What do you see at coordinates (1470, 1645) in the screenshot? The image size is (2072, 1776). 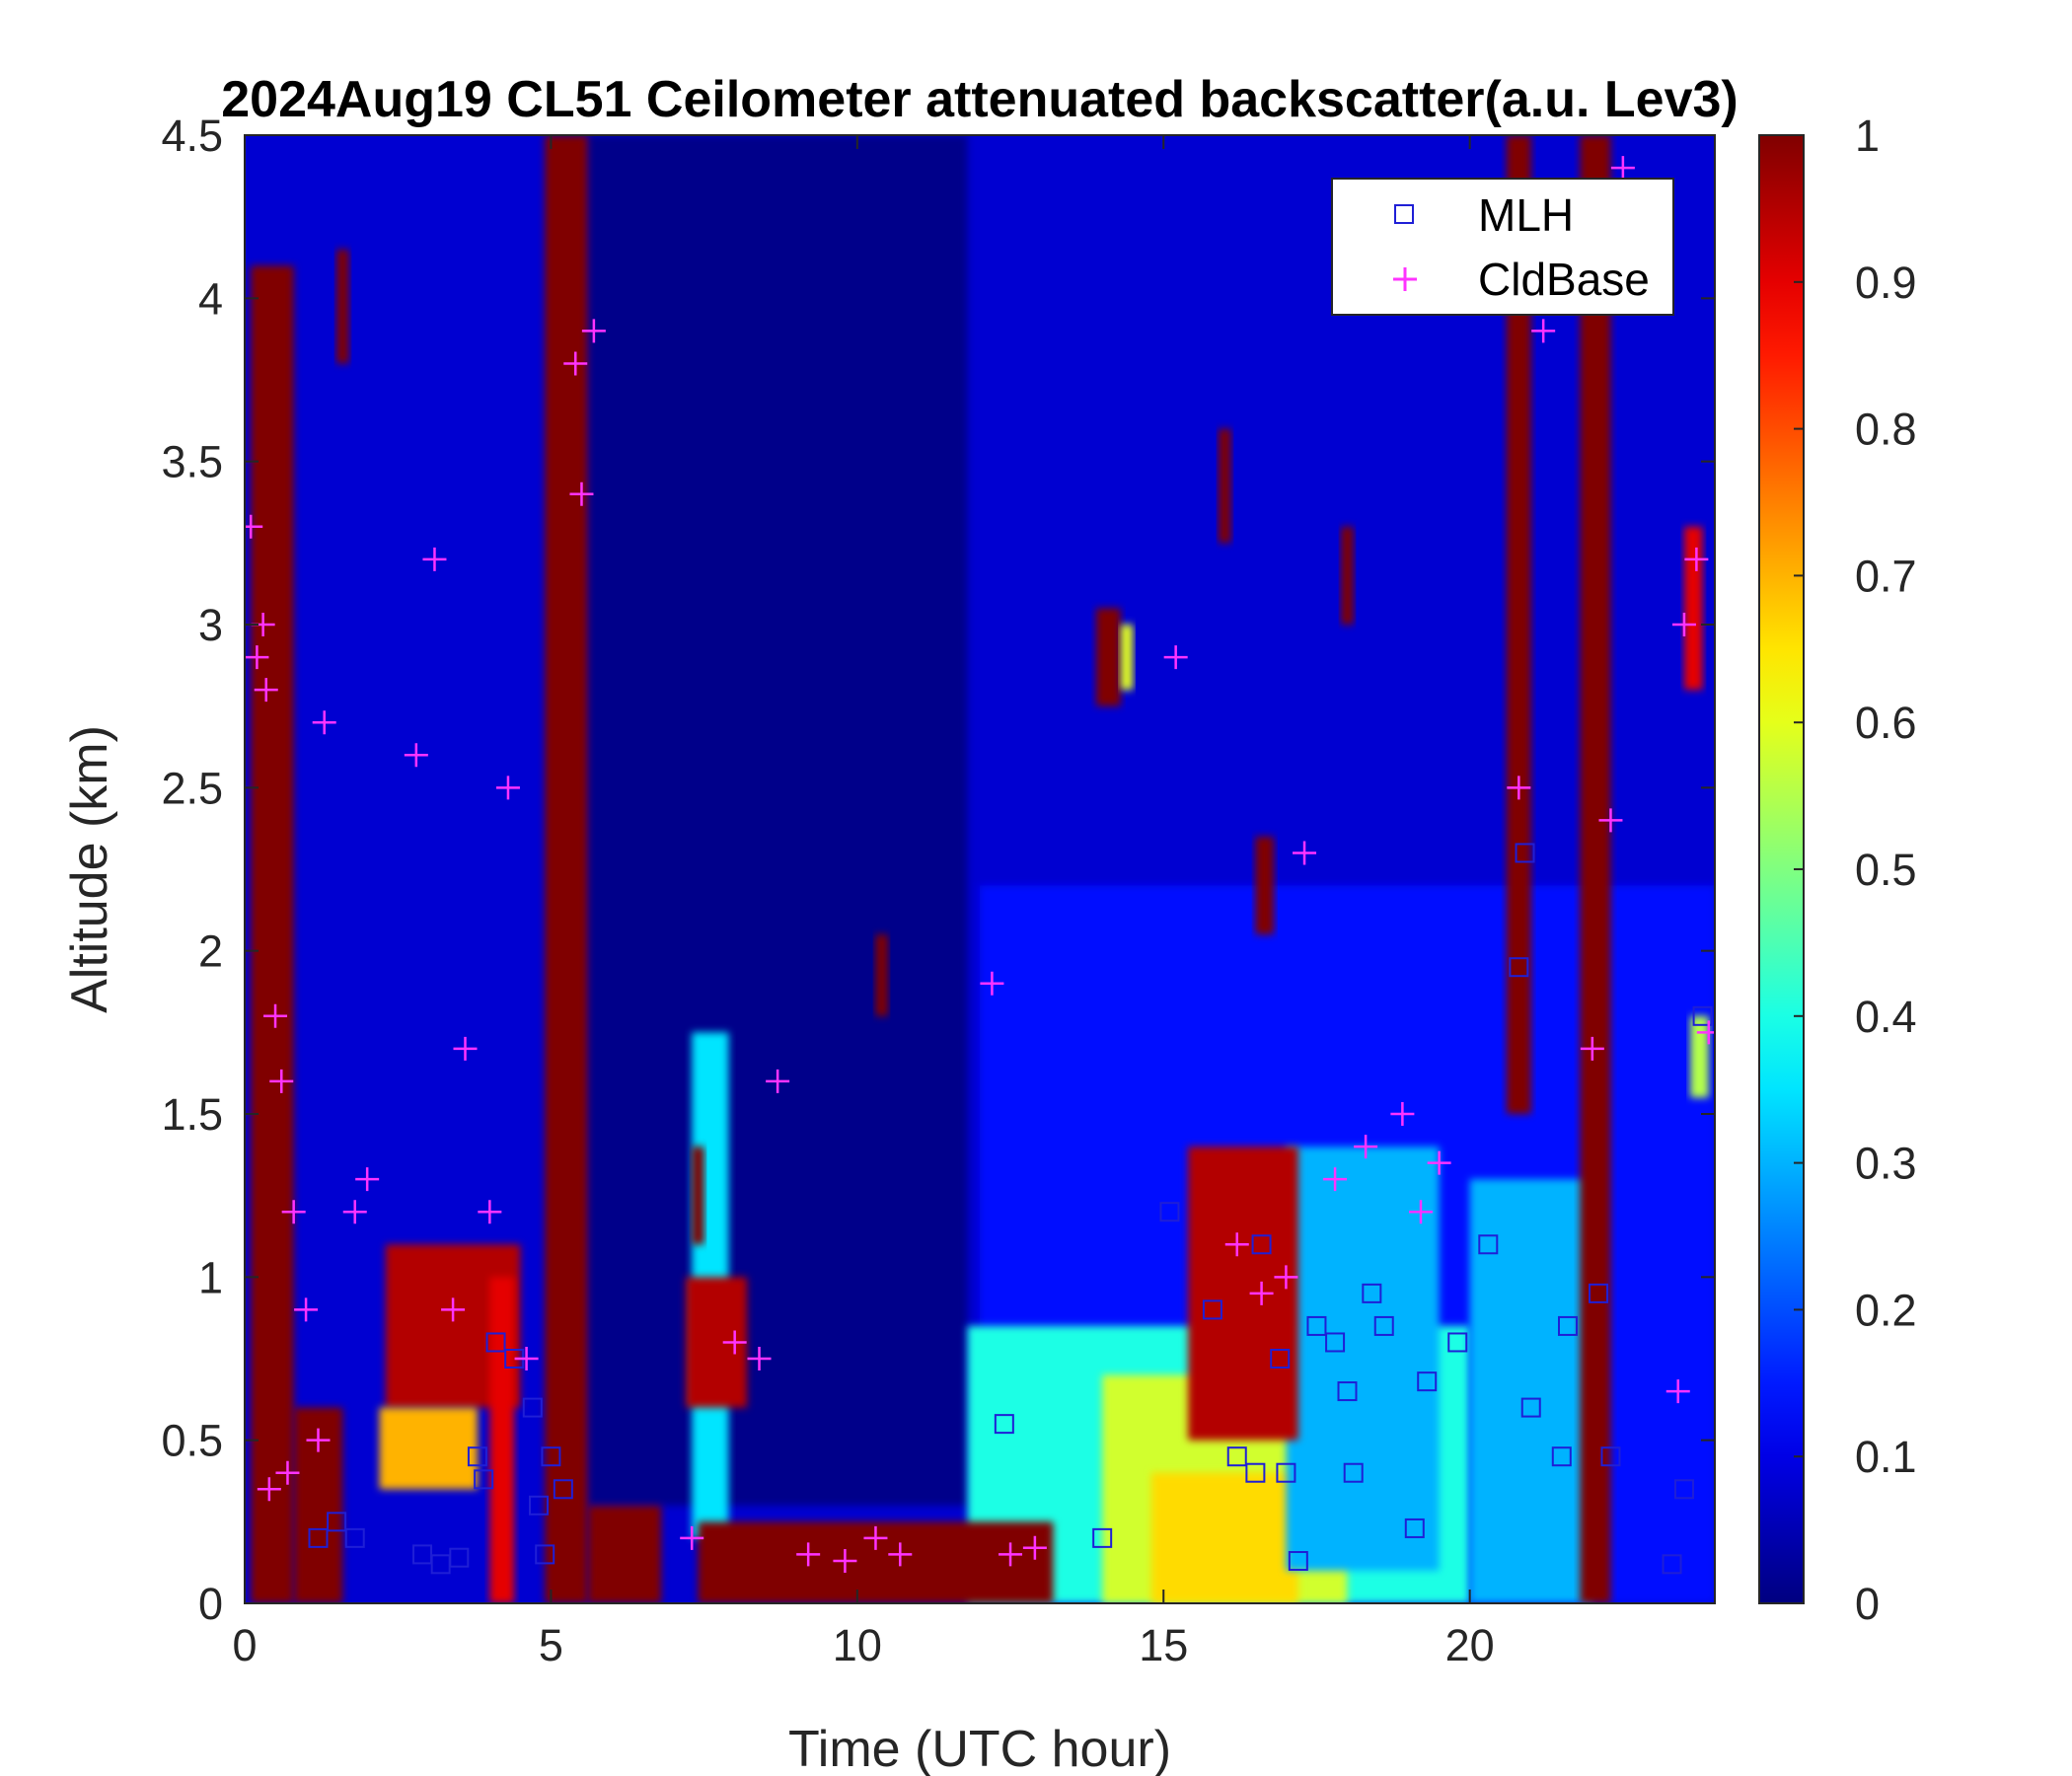 I see `x-tick-label: 20` at bounding box center [1470, 1645].